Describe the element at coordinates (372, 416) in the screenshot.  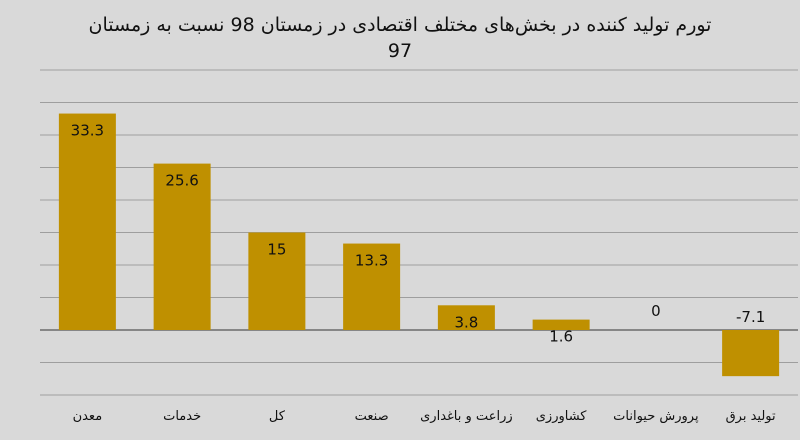
I see `category-label: صنعت` at that location.